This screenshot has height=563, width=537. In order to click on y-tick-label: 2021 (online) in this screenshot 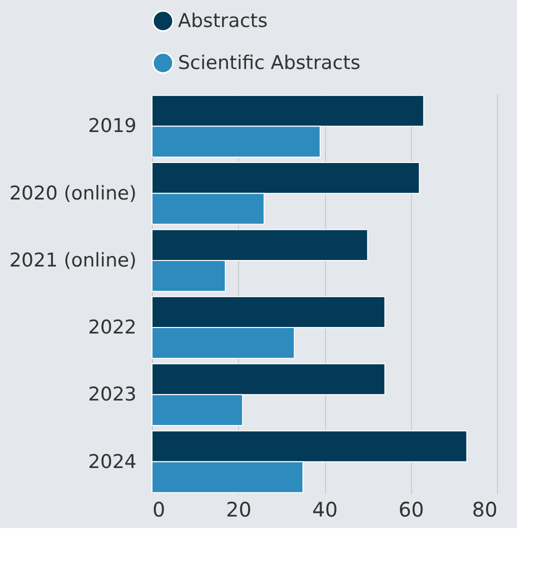, I will do `click(72, 260)`.